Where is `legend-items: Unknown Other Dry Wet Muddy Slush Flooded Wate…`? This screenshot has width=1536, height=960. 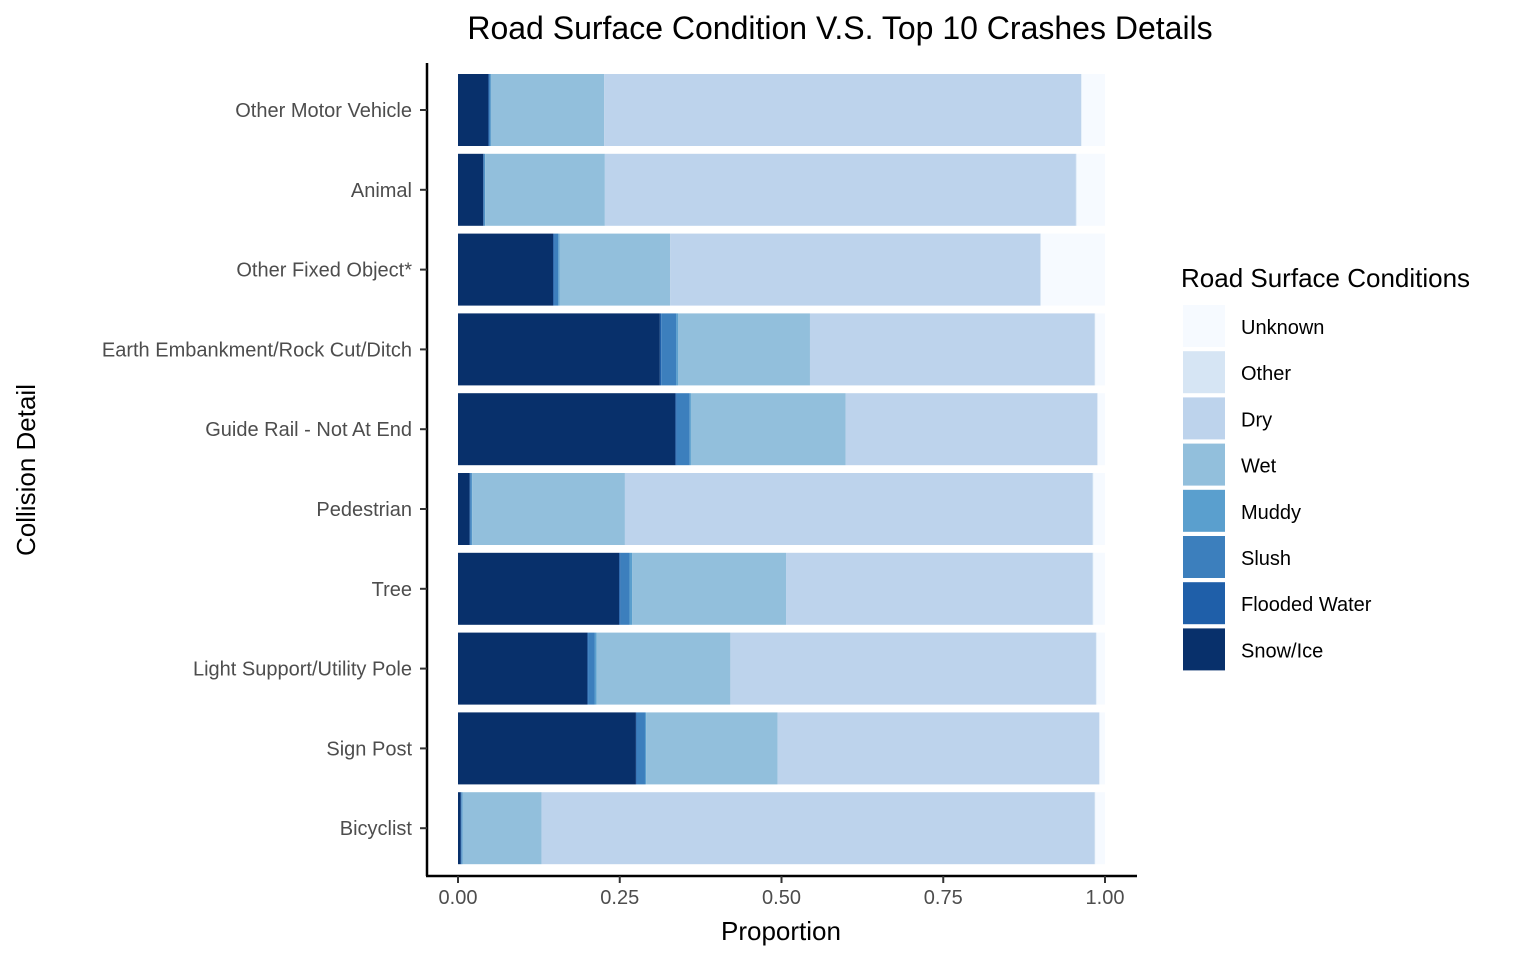 legend-items: Unknown Other Dry Wet Muddy Slush Flooded Wate… is located at coordinates (1277, 488).